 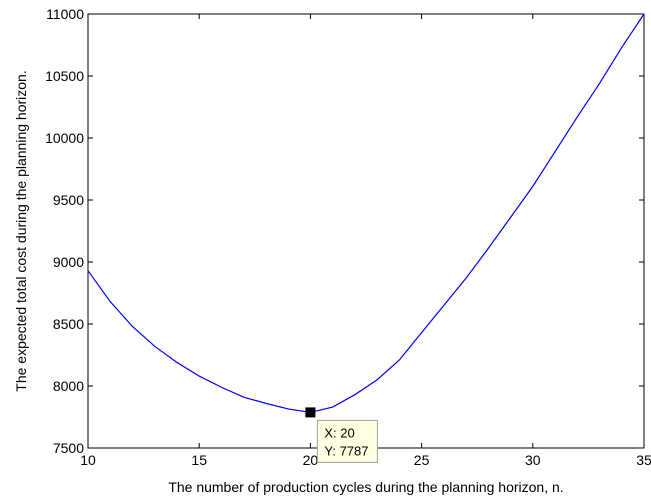 I want to click on x-tick-label: 25, so click(x=422, y=460).